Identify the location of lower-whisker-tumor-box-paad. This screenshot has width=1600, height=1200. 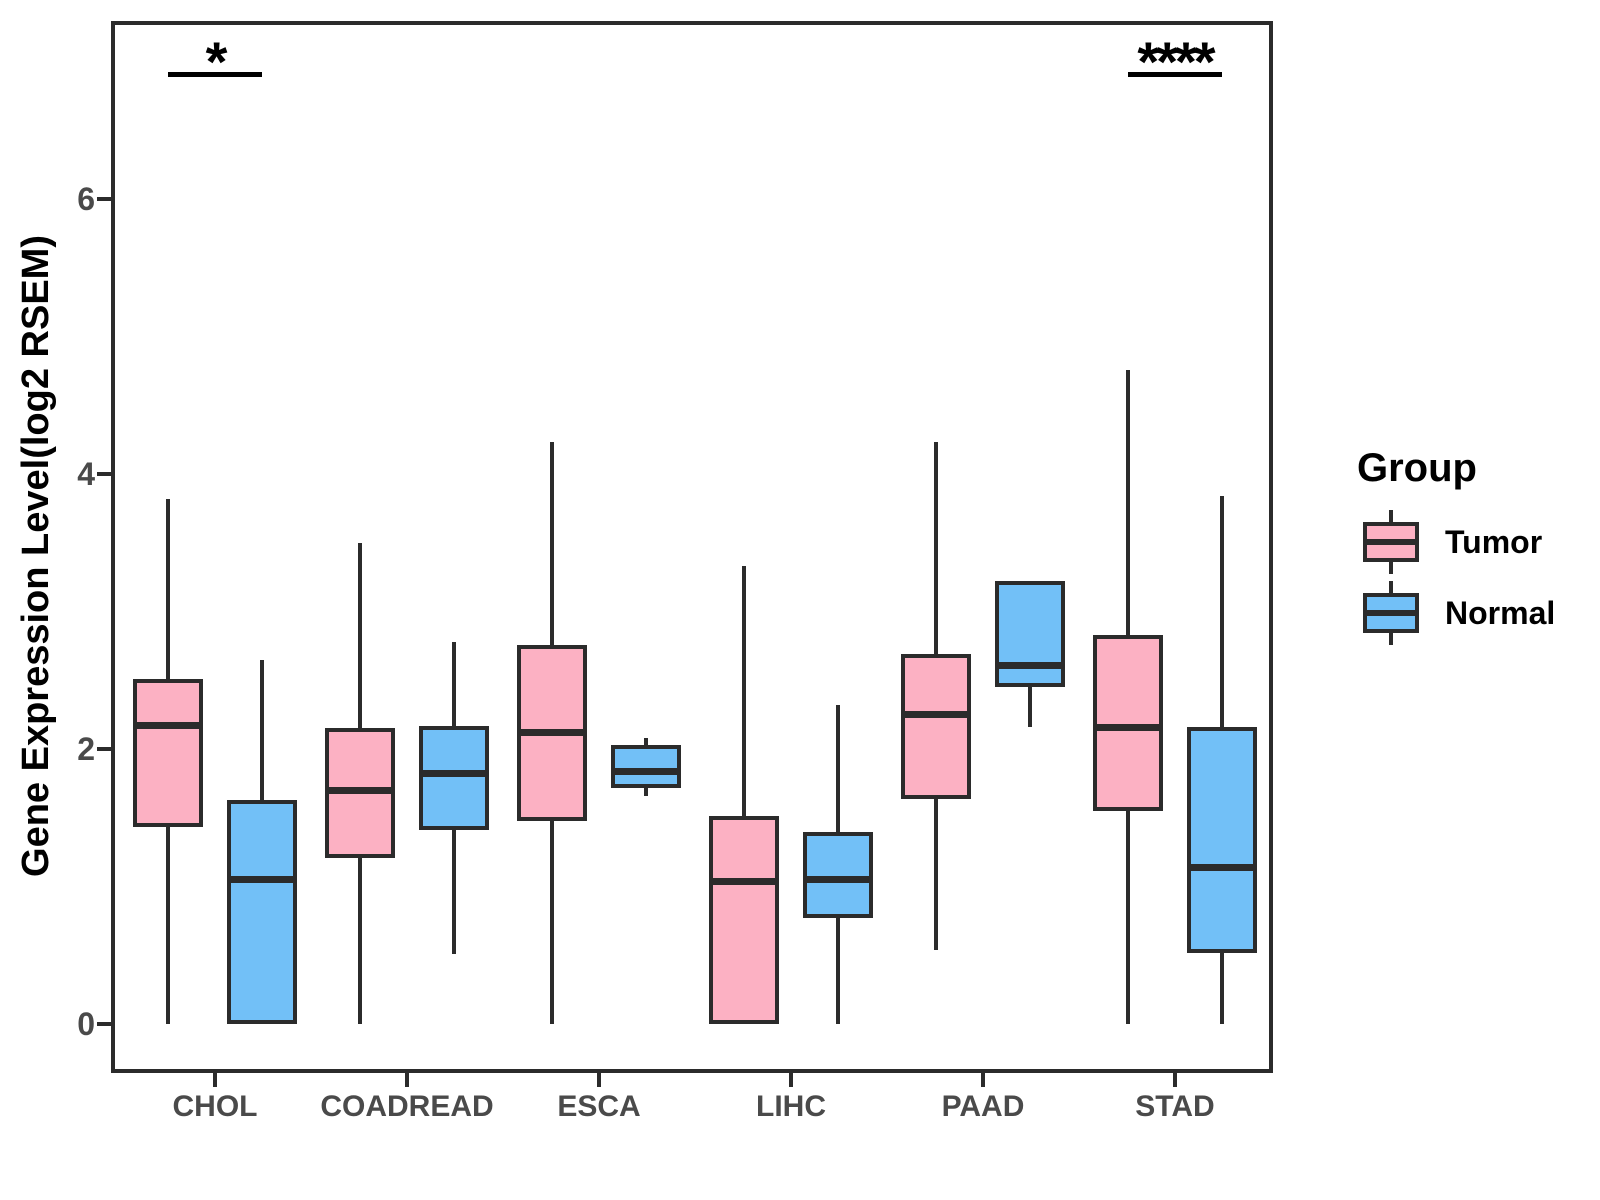
(936, 874).